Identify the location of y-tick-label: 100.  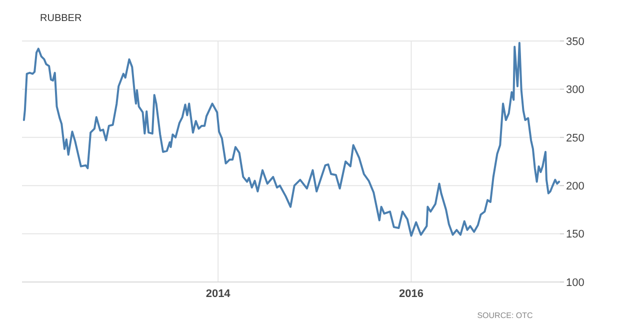
(575, 282).